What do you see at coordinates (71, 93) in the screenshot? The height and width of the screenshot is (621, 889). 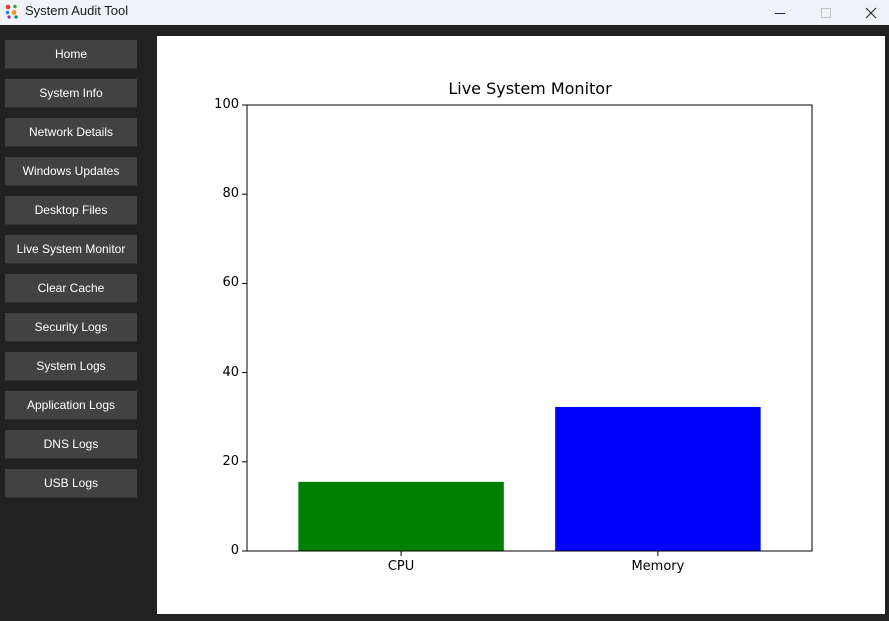 I see `sidebar-item-system-info: System Info` at bounding box center [71, 93].